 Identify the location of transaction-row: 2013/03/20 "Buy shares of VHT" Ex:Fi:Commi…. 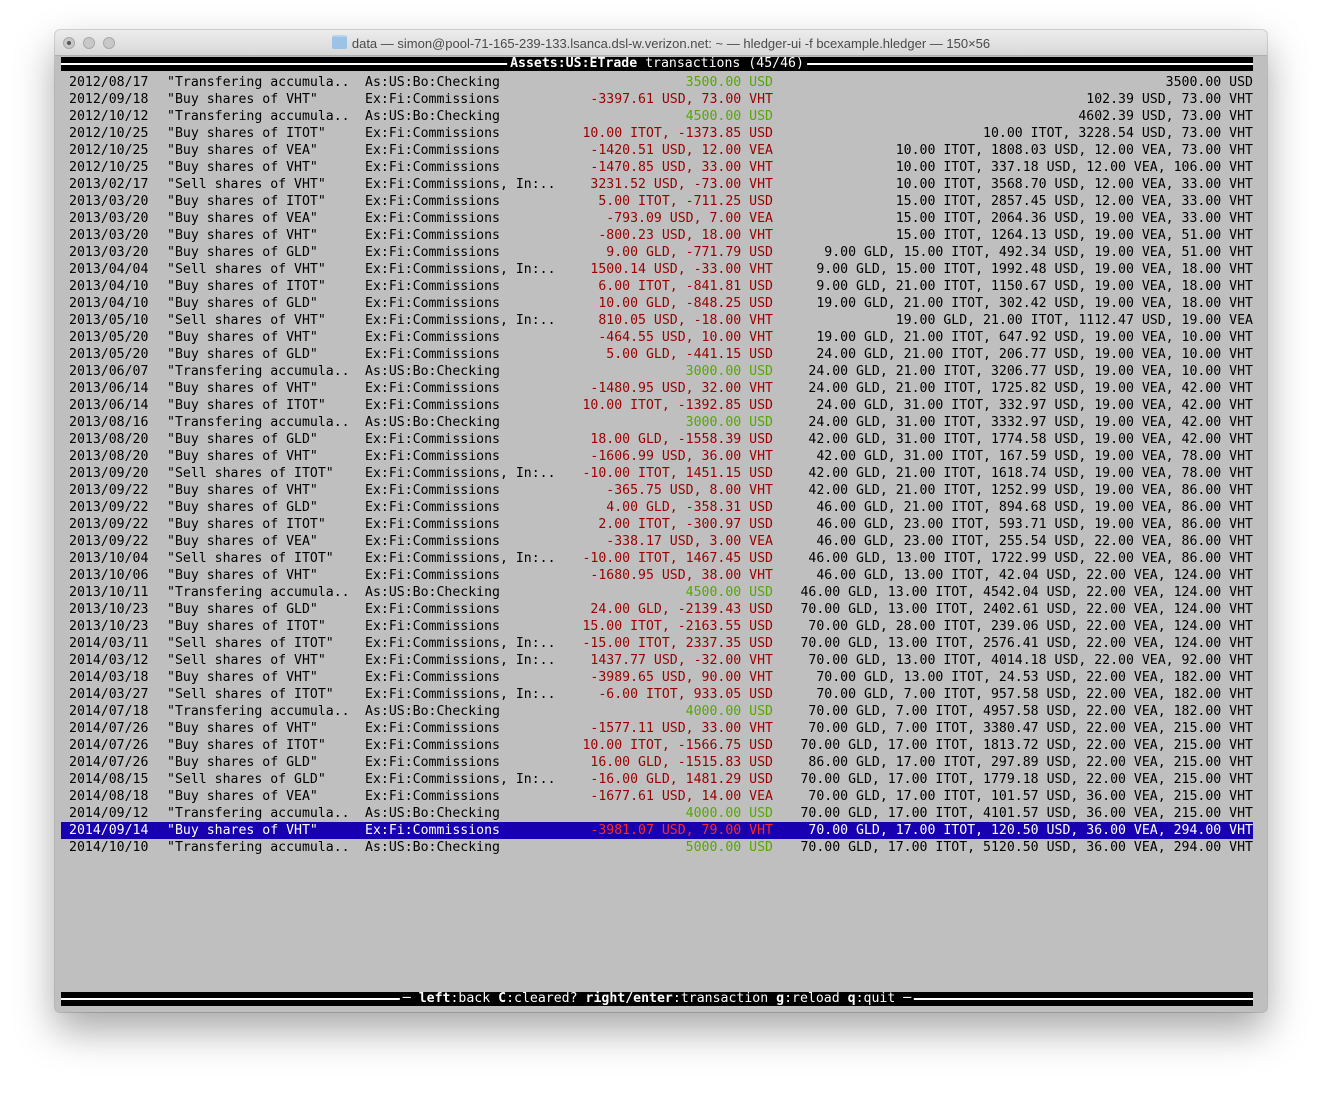
(657, 235).